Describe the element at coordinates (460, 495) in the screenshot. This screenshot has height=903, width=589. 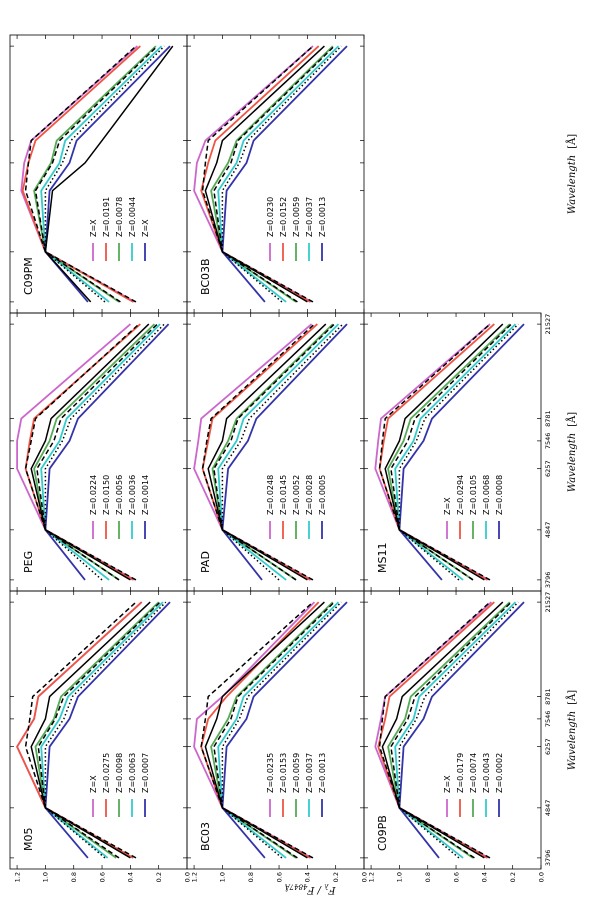
I see `legend-label: Z=0.0294` at that location.